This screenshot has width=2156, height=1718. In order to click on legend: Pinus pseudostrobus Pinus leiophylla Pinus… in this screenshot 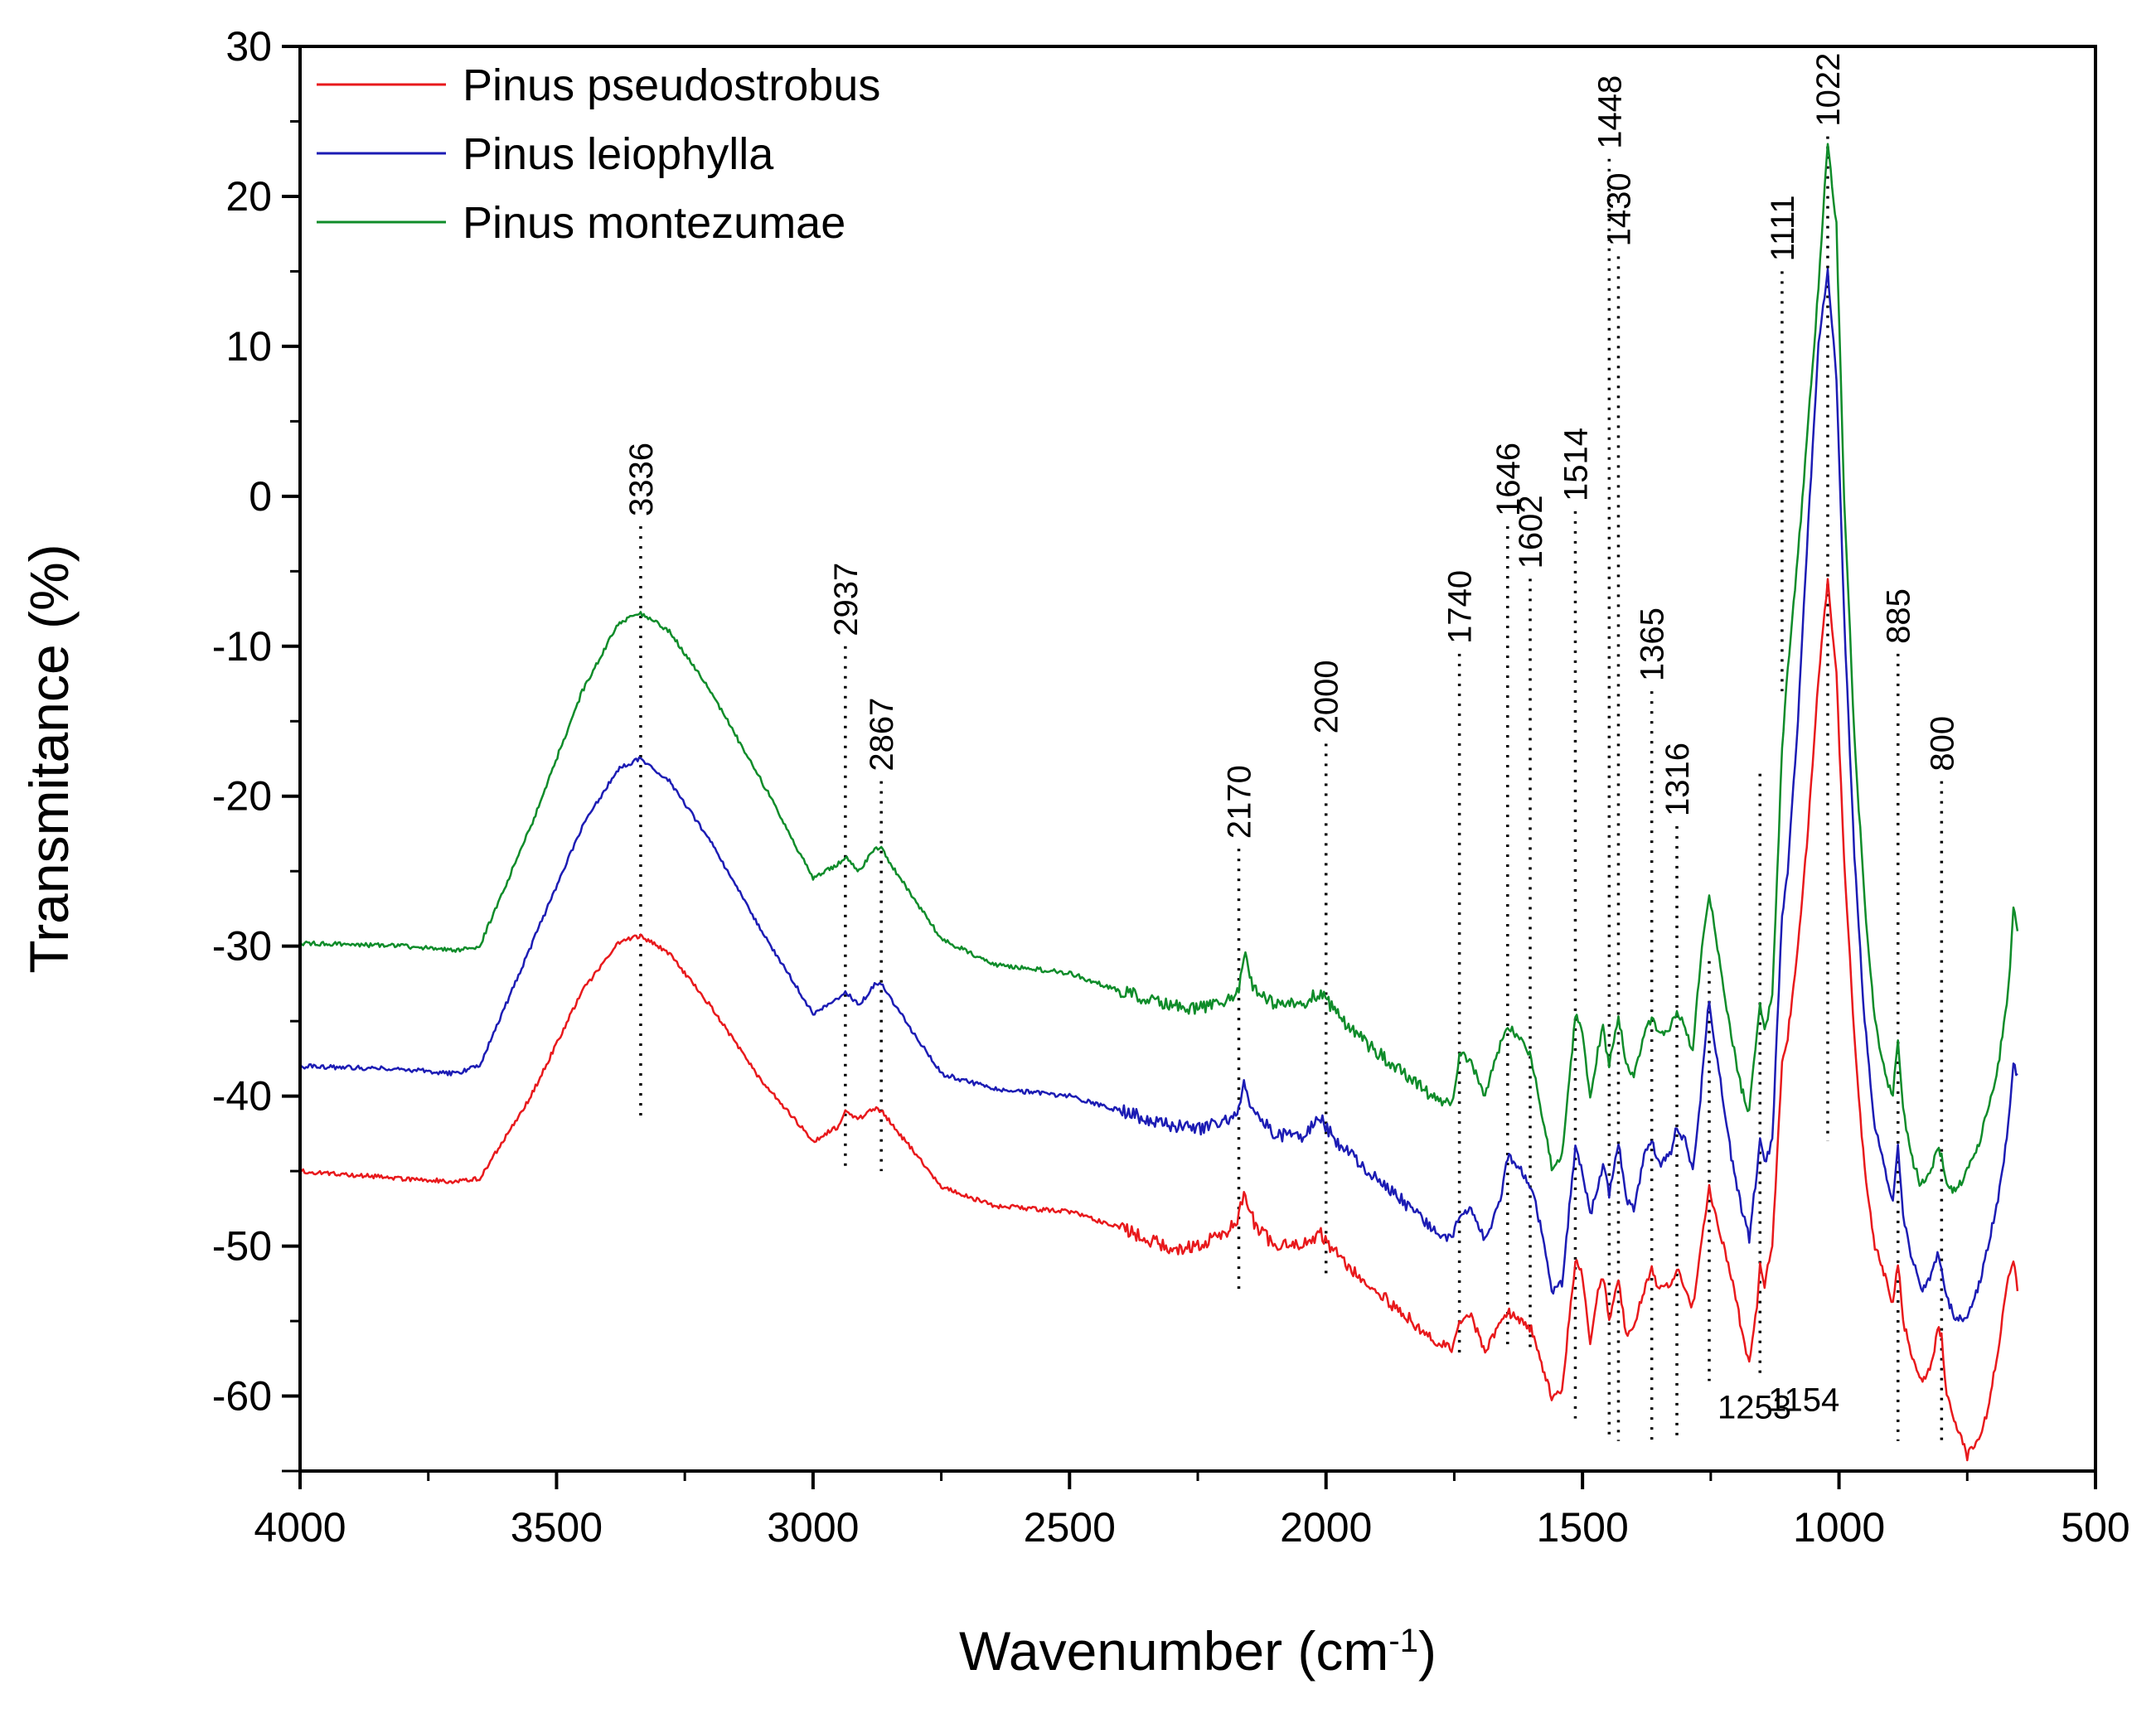, I will do `click(598, 154)`.